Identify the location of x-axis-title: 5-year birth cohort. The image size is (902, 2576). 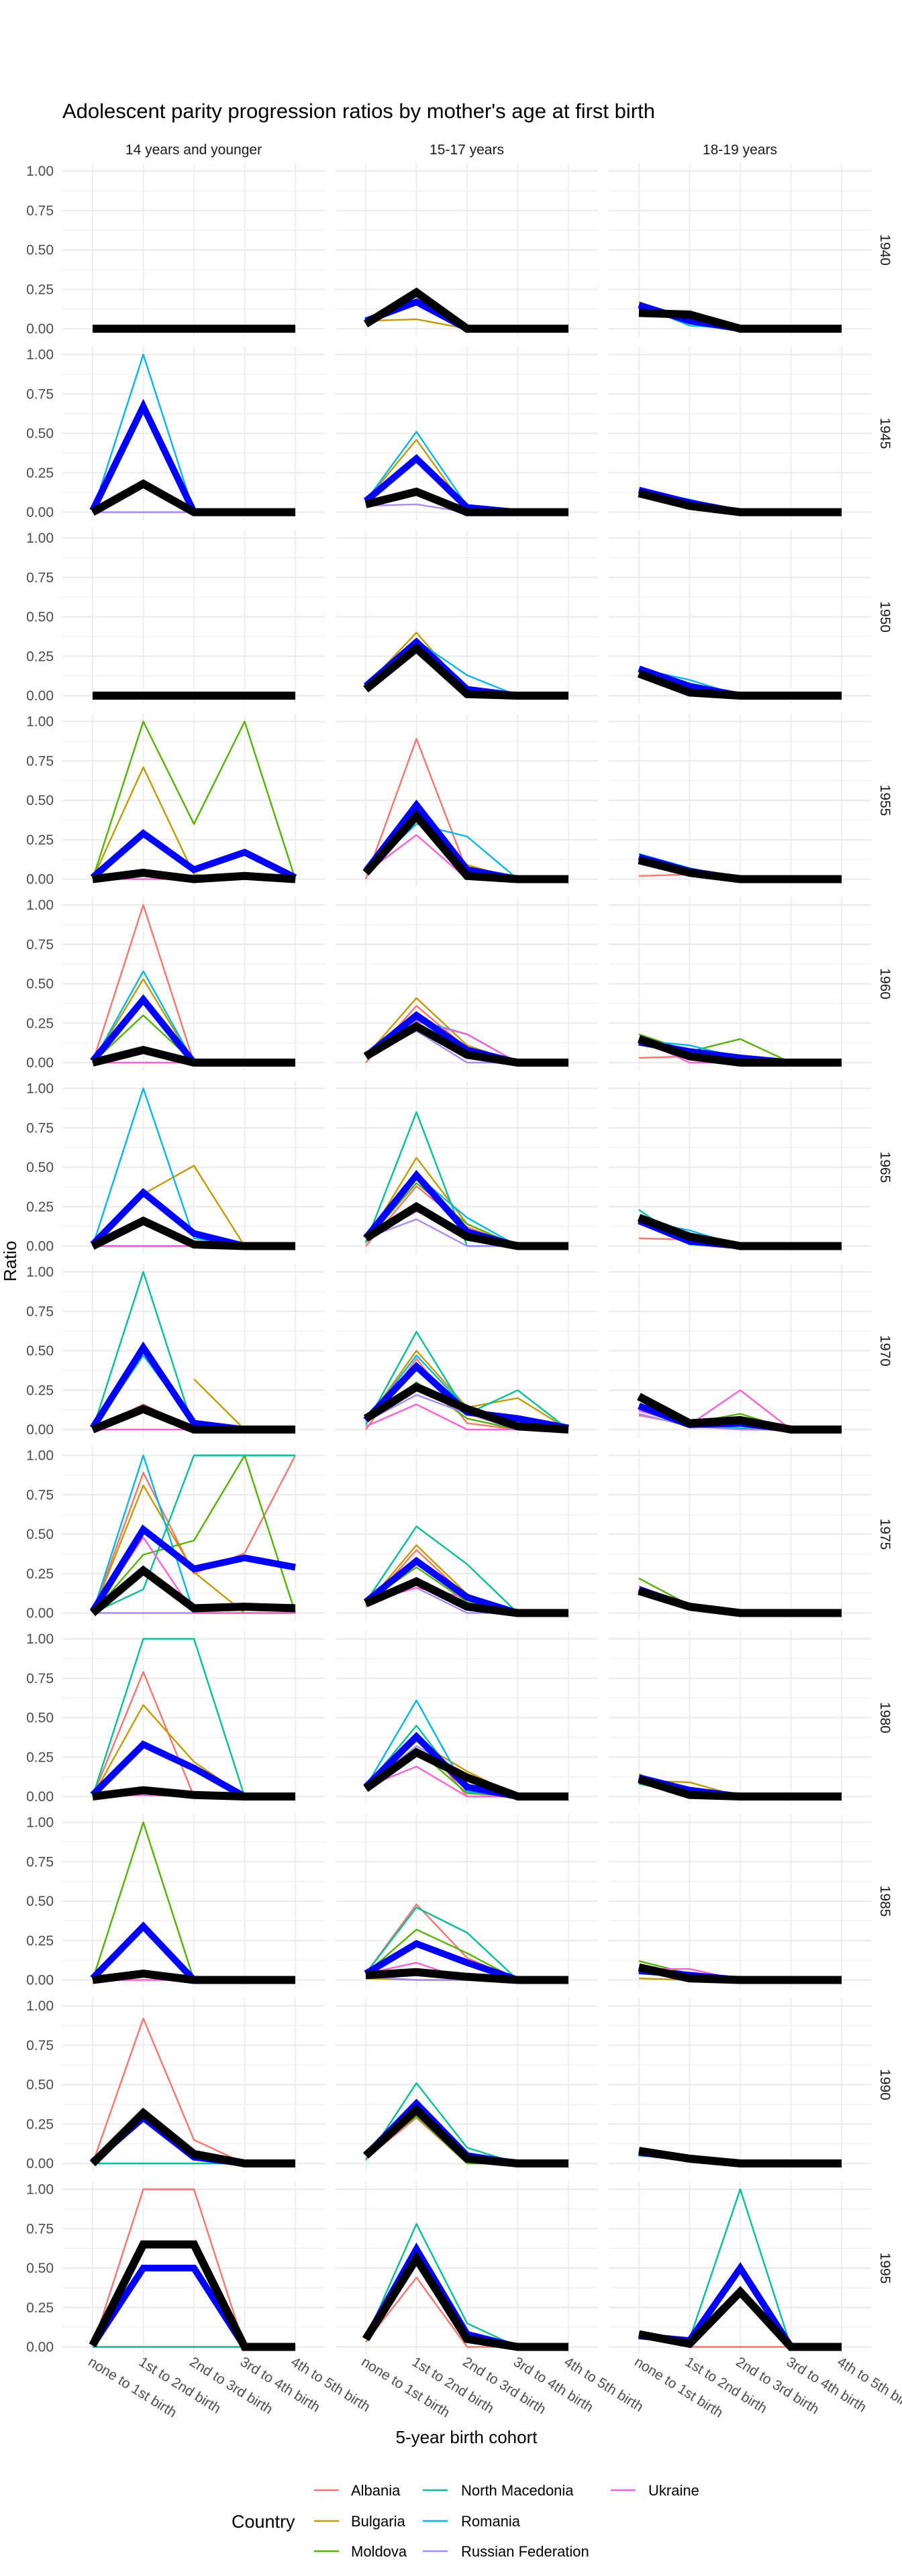
(467, 2437).